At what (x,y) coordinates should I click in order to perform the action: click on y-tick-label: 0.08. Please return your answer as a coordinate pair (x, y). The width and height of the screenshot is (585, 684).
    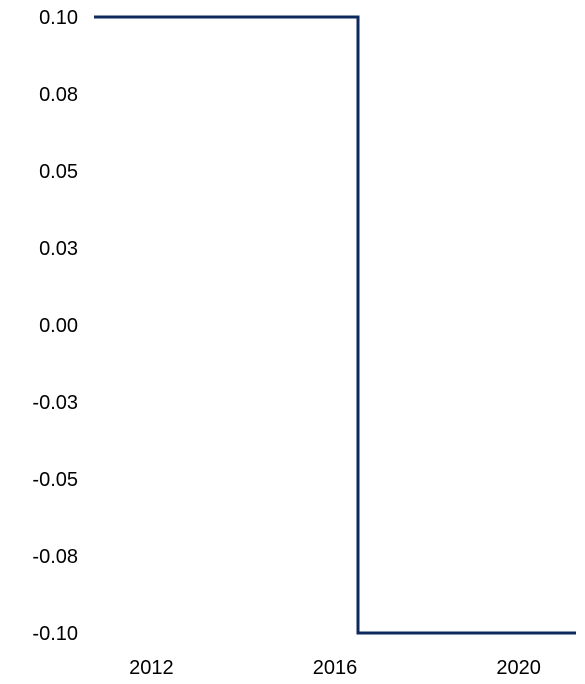
    Looking at the image, I should click on (58, 95).